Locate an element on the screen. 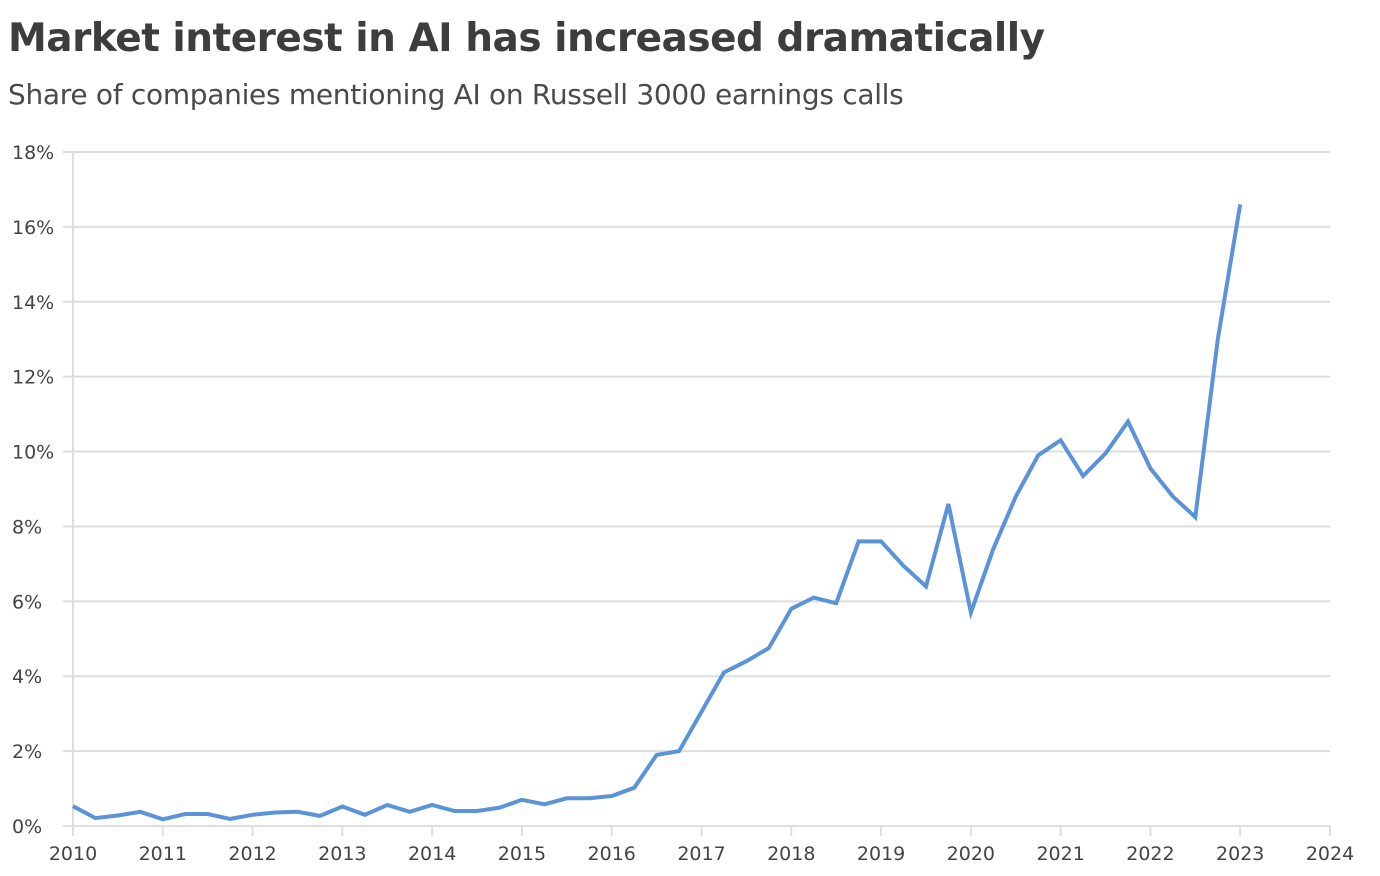 This screenshot has height=876, width=1380. x-tick-label: 2022 is located at coordinates (1150, 854).